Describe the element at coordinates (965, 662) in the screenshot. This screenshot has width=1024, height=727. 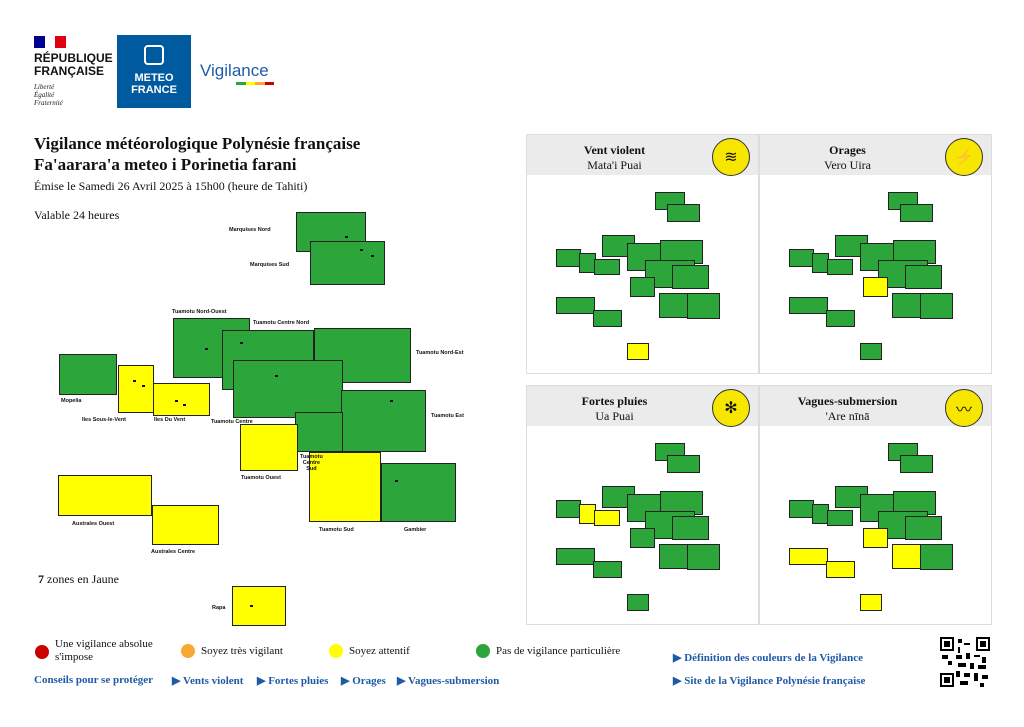
I see `qr-code-icon` at that location.